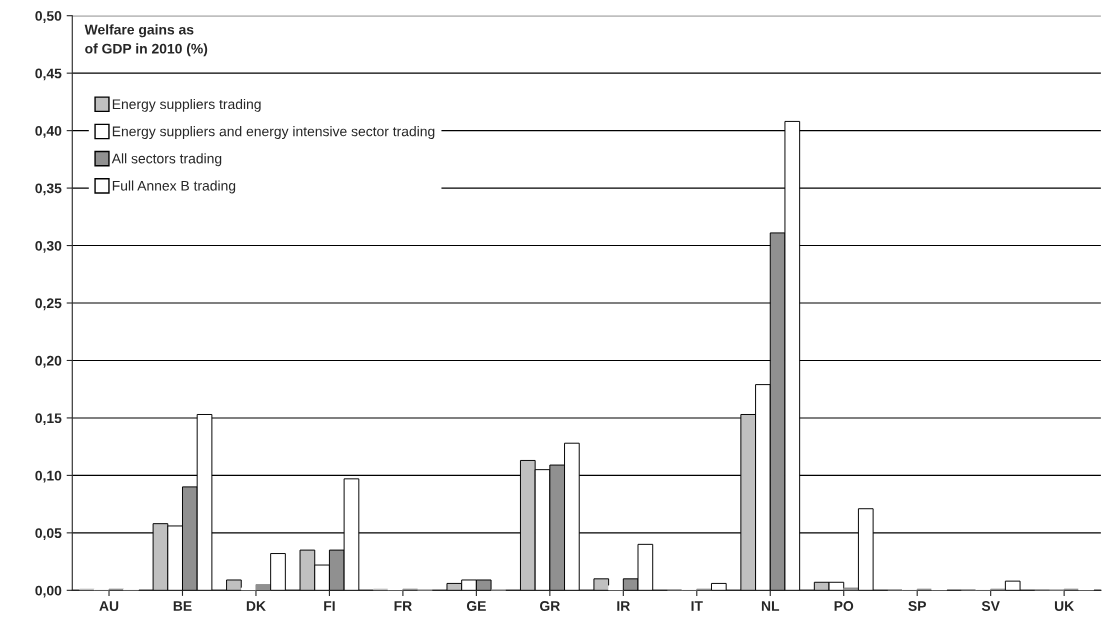  What do you see at coordinates (623, 606) in the screenshot?
I see `x-tick-label: IR` at bounding box center [623, 606].